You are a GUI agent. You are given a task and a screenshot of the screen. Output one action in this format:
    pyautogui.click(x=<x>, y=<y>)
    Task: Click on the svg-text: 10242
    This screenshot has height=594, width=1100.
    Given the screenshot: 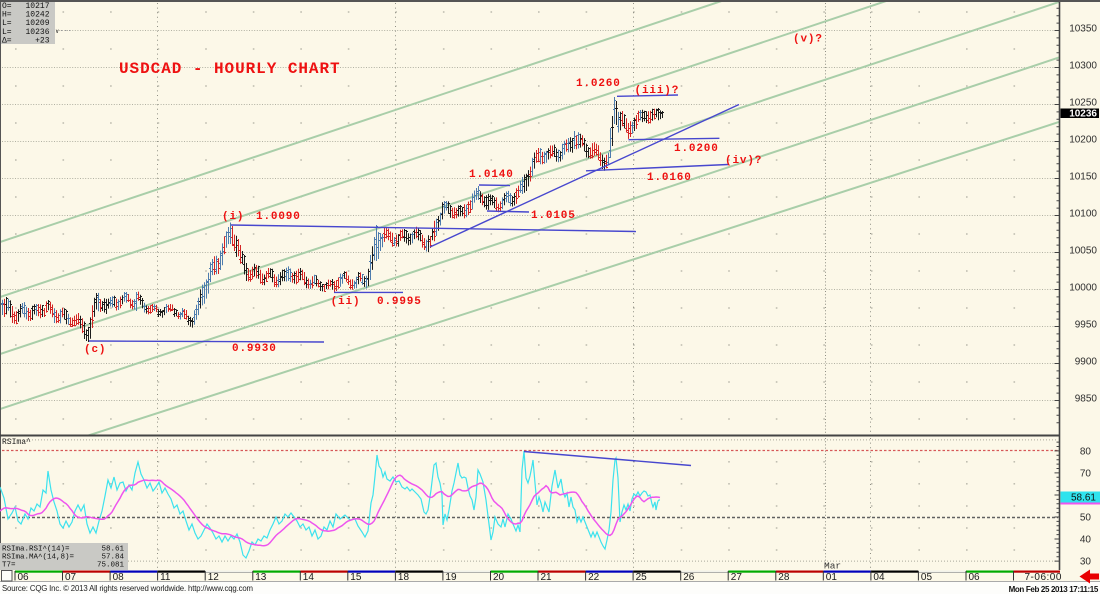 What is the action you would take?
    pyautogui.click(x=37, y=15)
    